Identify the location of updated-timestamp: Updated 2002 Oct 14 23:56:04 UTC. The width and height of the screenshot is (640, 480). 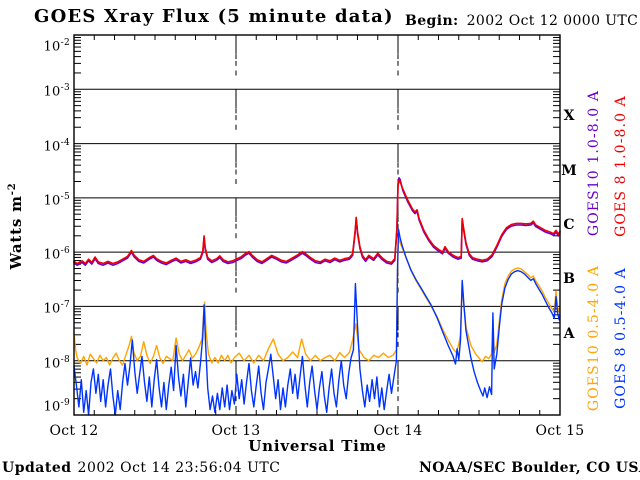
(141, 468).